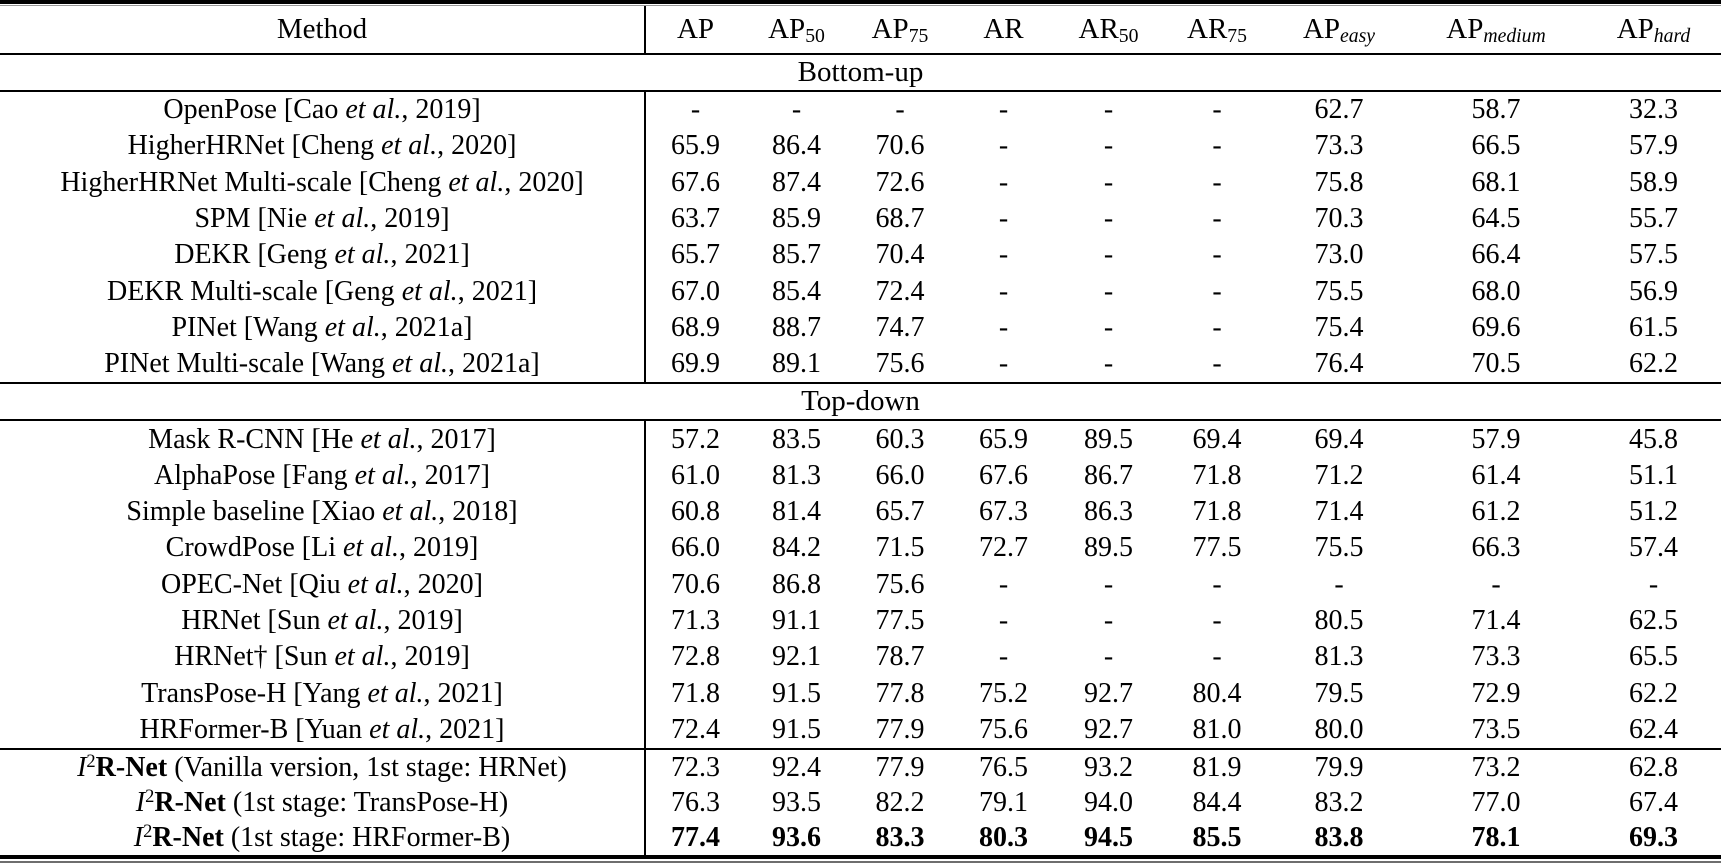 This screenshot has height=863, width=1721. What do you see at coordinates (1217, 548) in the screenshot?
I see `value-cell: 77.5` at bounding box center [1217, 548].